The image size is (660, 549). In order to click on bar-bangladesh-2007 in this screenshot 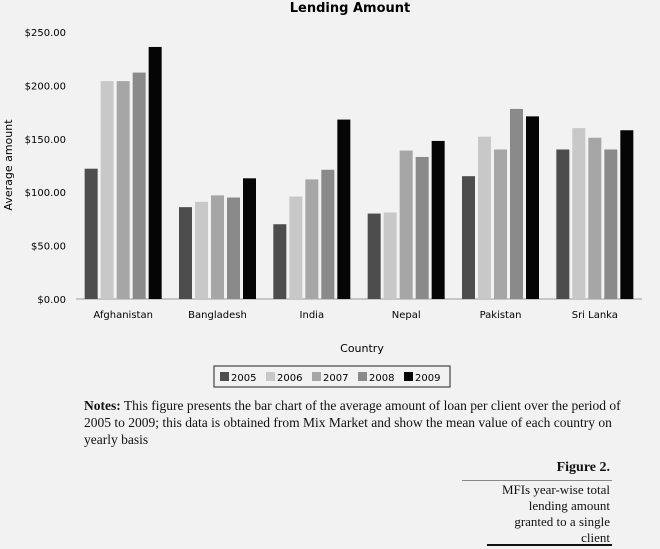, I will do `click(217, 247)`.